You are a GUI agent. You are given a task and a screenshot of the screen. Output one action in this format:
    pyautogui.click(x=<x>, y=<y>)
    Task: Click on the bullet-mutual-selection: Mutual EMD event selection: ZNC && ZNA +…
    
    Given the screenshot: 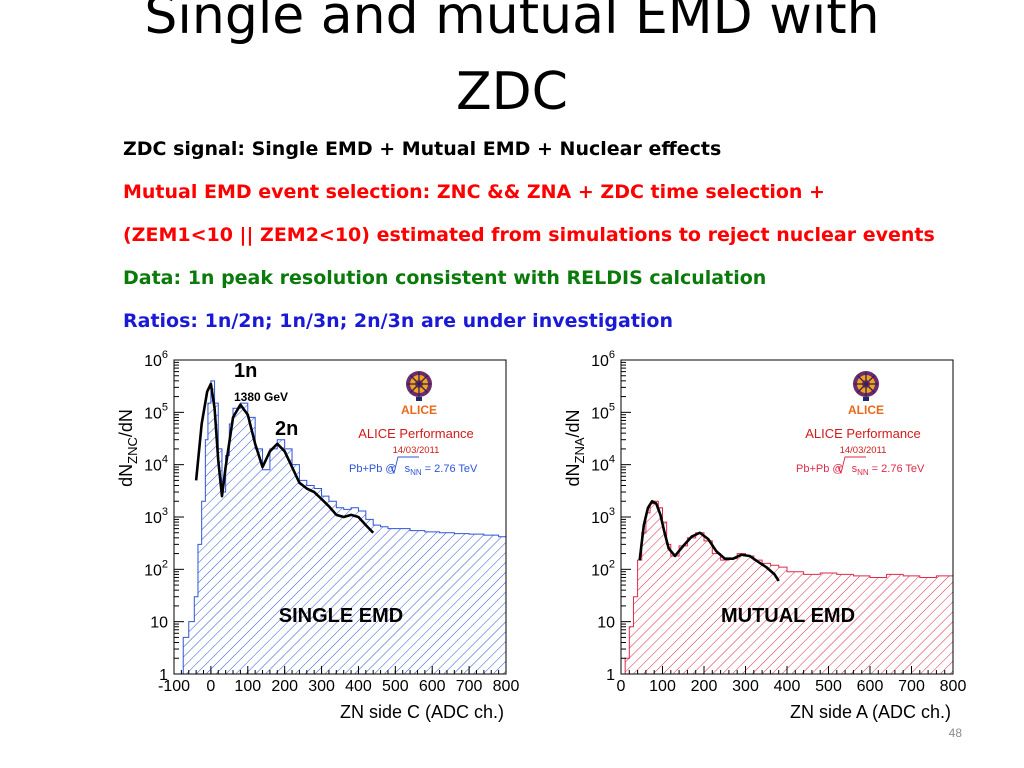 What is the action you would take?
    pyautogui.click(x=474, y=192)
    